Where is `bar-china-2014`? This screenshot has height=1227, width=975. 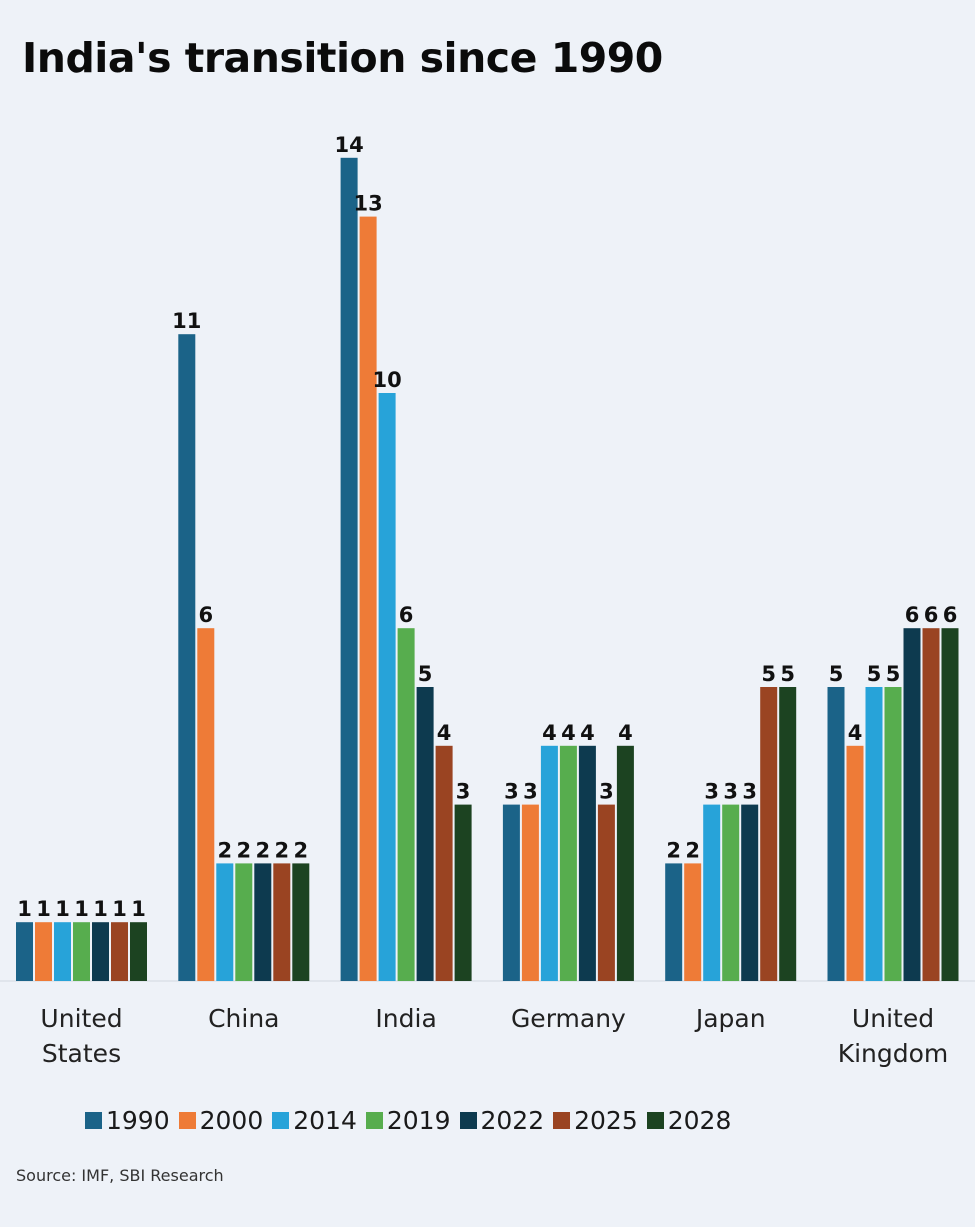
bar-china-2014 is located at coordinates (225, 922).